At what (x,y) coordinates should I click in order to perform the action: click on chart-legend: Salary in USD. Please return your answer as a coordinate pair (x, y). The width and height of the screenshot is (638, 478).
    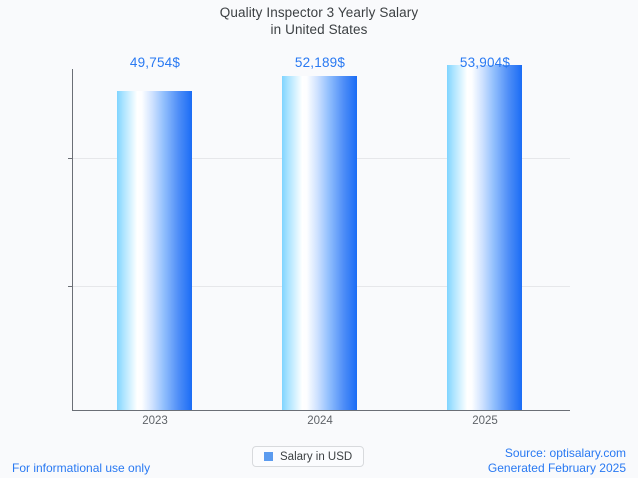
    Looking at the image, I should click on (308, 456).